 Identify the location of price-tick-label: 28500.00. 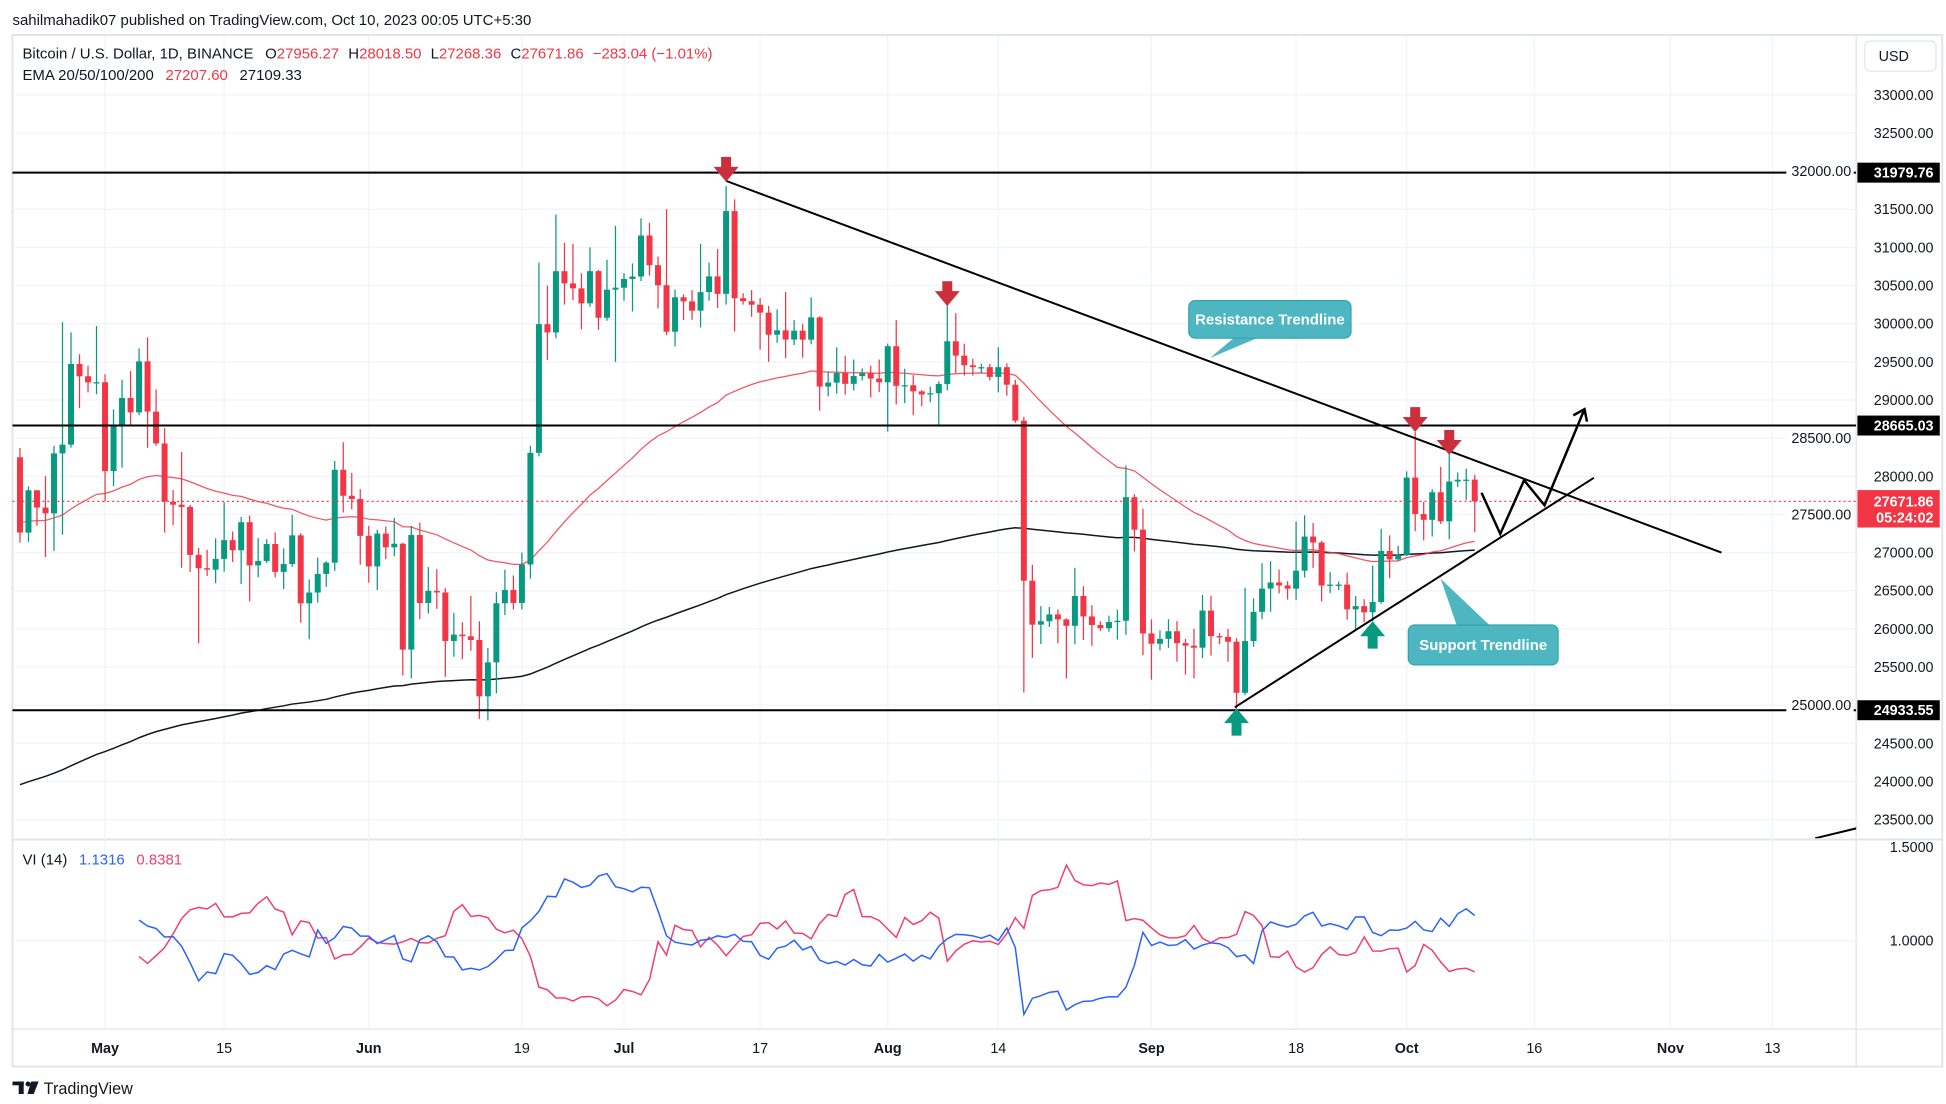
(1821, 439).